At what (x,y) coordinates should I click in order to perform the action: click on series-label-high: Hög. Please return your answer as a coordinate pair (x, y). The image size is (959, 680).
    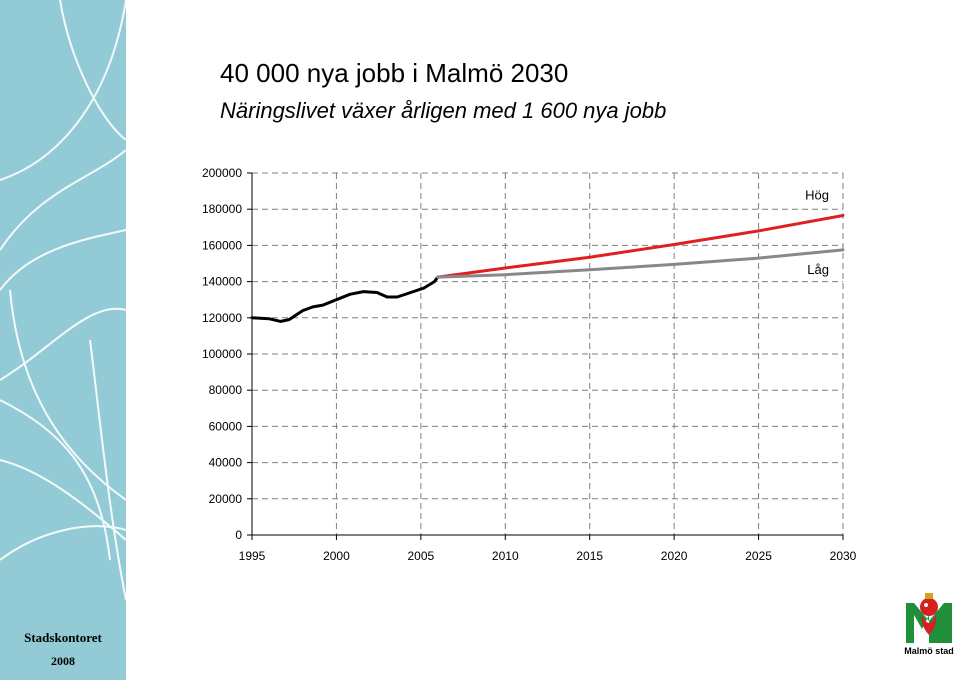
    Looking at the image, I should click on (817, 195).